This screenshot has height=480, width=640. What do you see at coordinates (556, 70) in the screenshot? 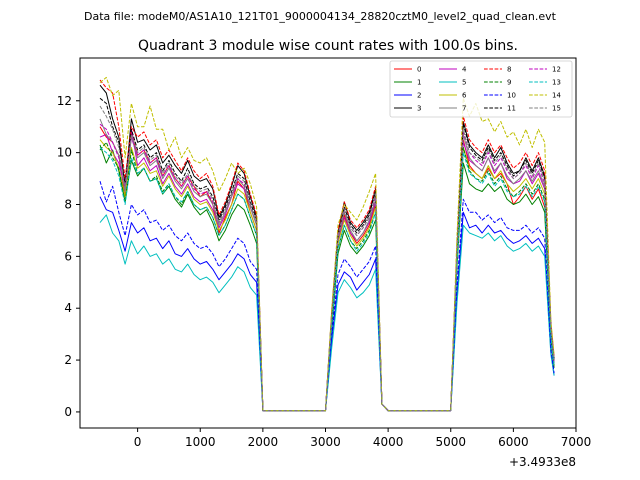
I see `legend-label-12: 12` at bounding box center [556, 70].